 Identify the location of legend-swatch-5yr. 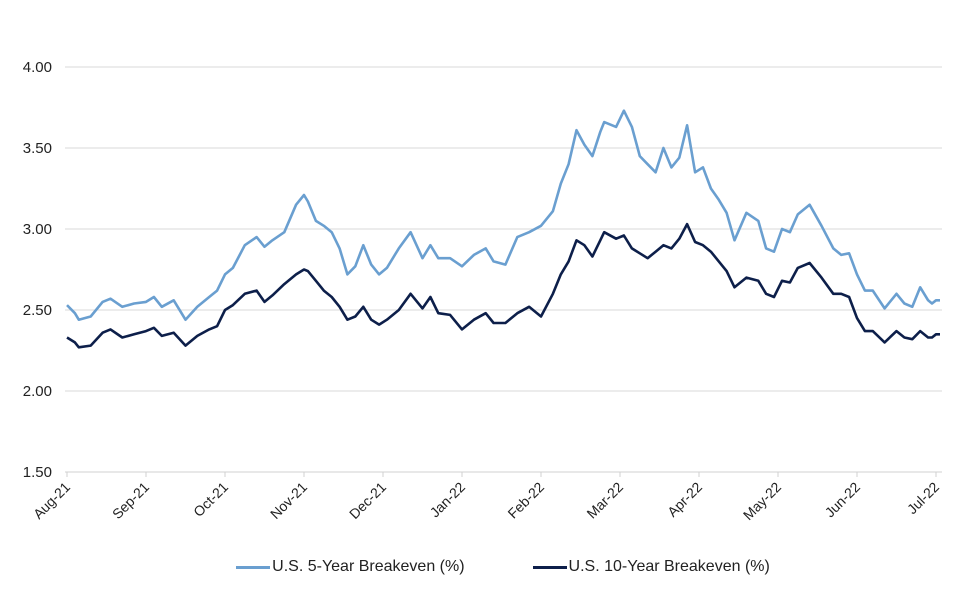
(253, 567).